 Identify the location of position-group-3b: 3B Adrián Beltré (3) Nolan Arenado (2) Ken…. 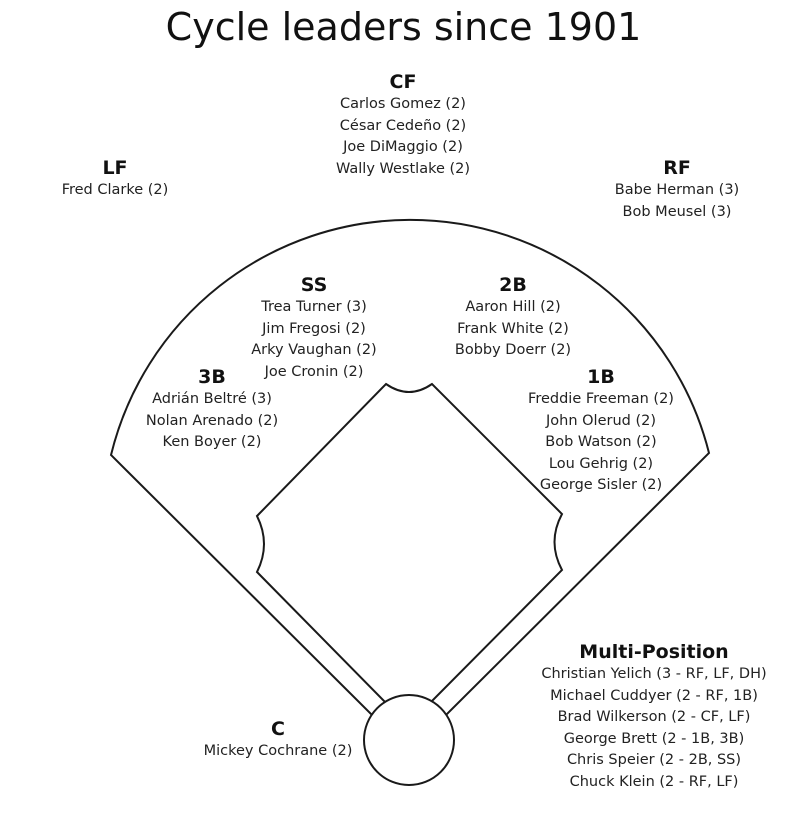
(212, 409).